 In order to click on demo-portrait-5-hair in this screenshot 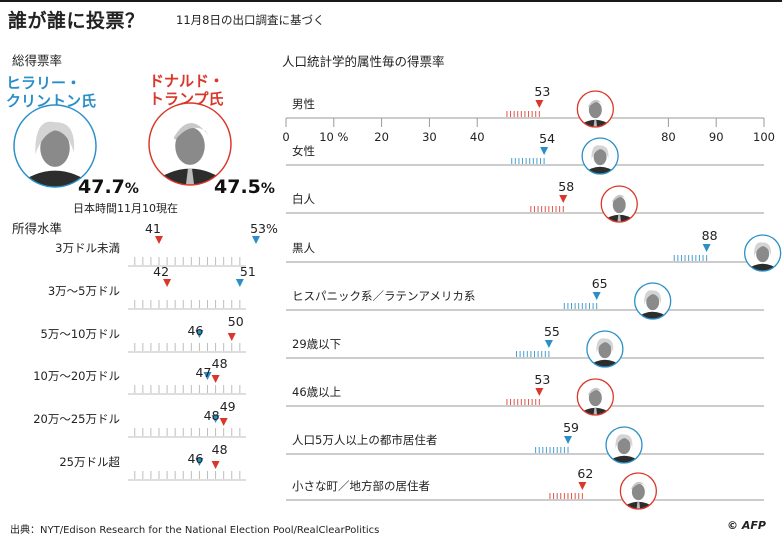, I will do `click(605, 345)`.